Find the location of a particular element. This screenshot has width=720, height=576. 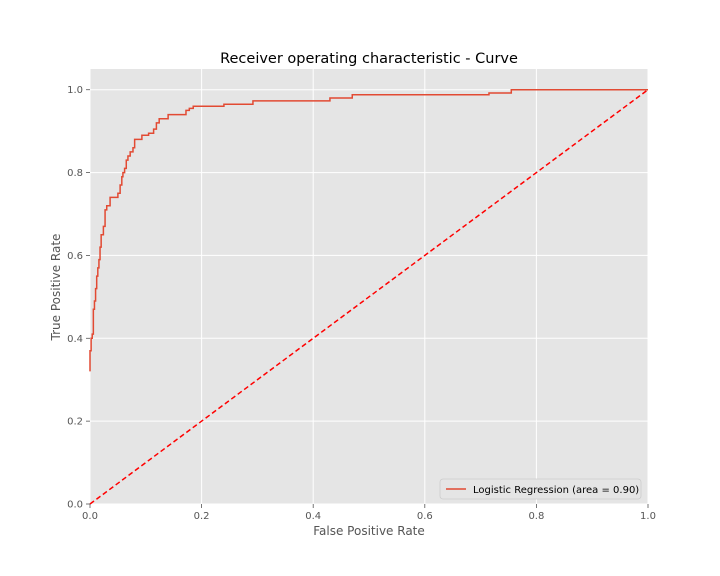

y-tick-label: 0.2 is located at coordinates (75, 422).